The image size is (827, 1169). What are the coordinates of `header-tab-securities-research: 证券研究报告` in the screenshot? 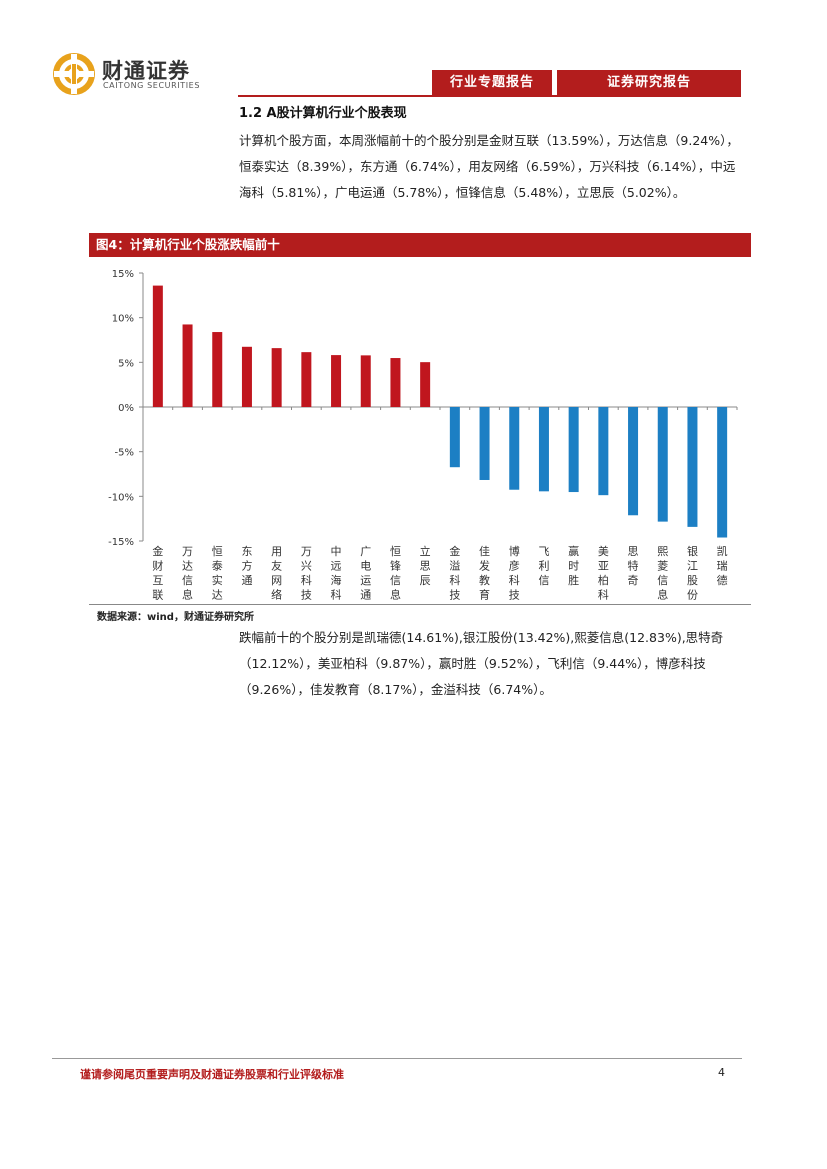 It's located at (649, 82).